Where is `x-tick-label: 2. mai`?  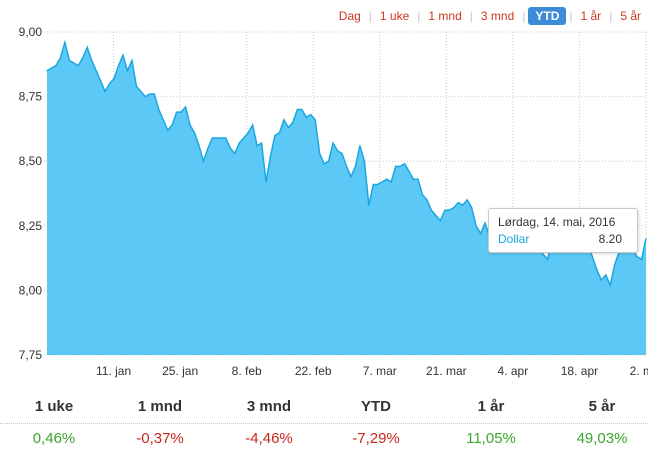 x-tick-label: 2. mai is located at coordinates (639, 371).